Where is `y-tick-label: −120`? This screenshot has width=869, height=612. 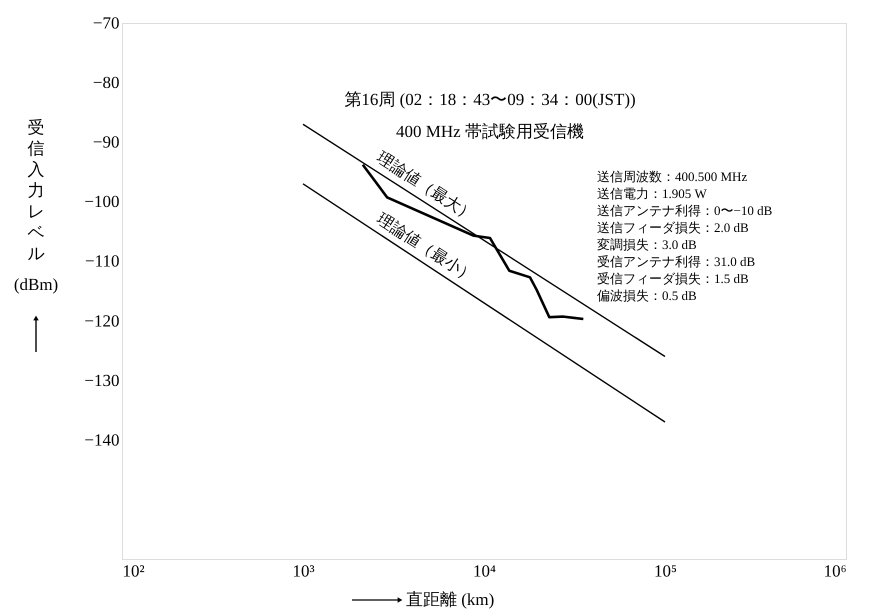 y-tick-label: −120 is located at coordinates (102, 320).